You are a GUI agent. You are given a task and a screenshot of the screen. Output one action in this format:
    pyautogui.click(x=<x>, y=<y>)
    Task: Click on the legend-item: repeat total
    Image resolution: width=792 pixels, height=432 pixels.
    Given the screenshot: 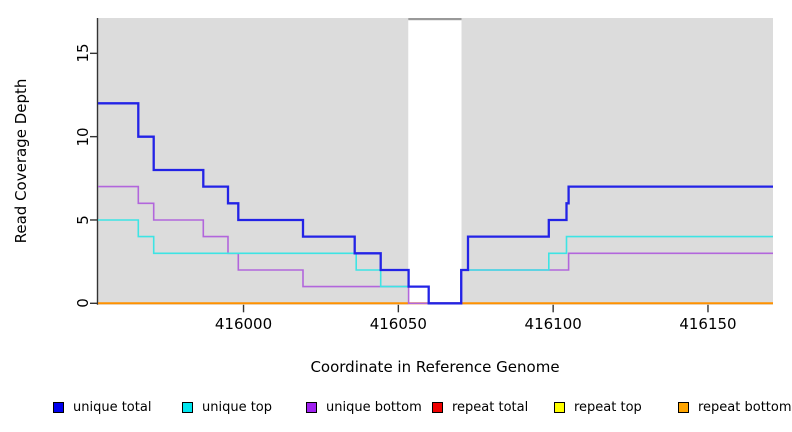 What is the action you would take?
    pyautogui.click(x=480, y=407)
    